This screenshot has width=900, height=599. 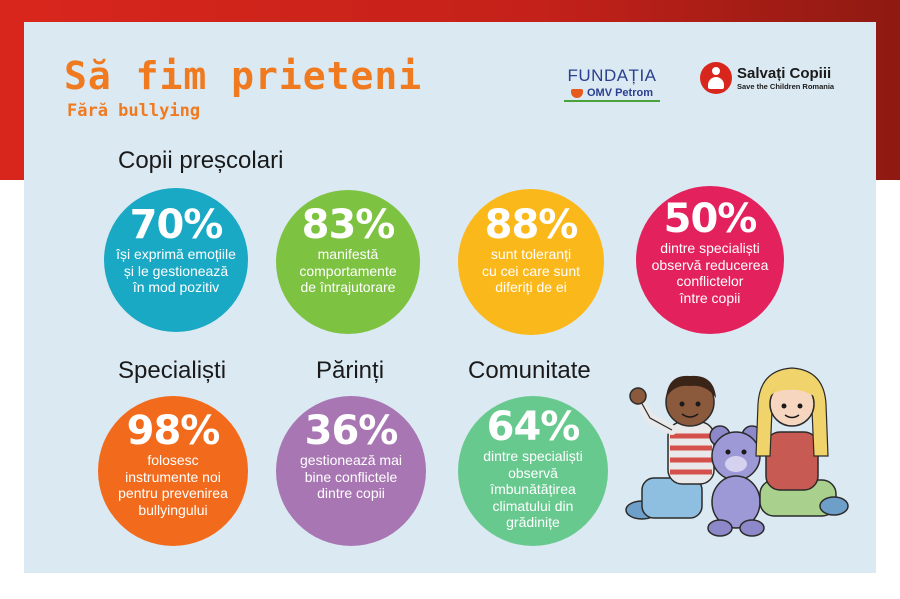 What do you see at coordinates (531, 254) in the screenshot?
I see `stat-desc-line: sunt toleranți` at bounding box center [531, 254].